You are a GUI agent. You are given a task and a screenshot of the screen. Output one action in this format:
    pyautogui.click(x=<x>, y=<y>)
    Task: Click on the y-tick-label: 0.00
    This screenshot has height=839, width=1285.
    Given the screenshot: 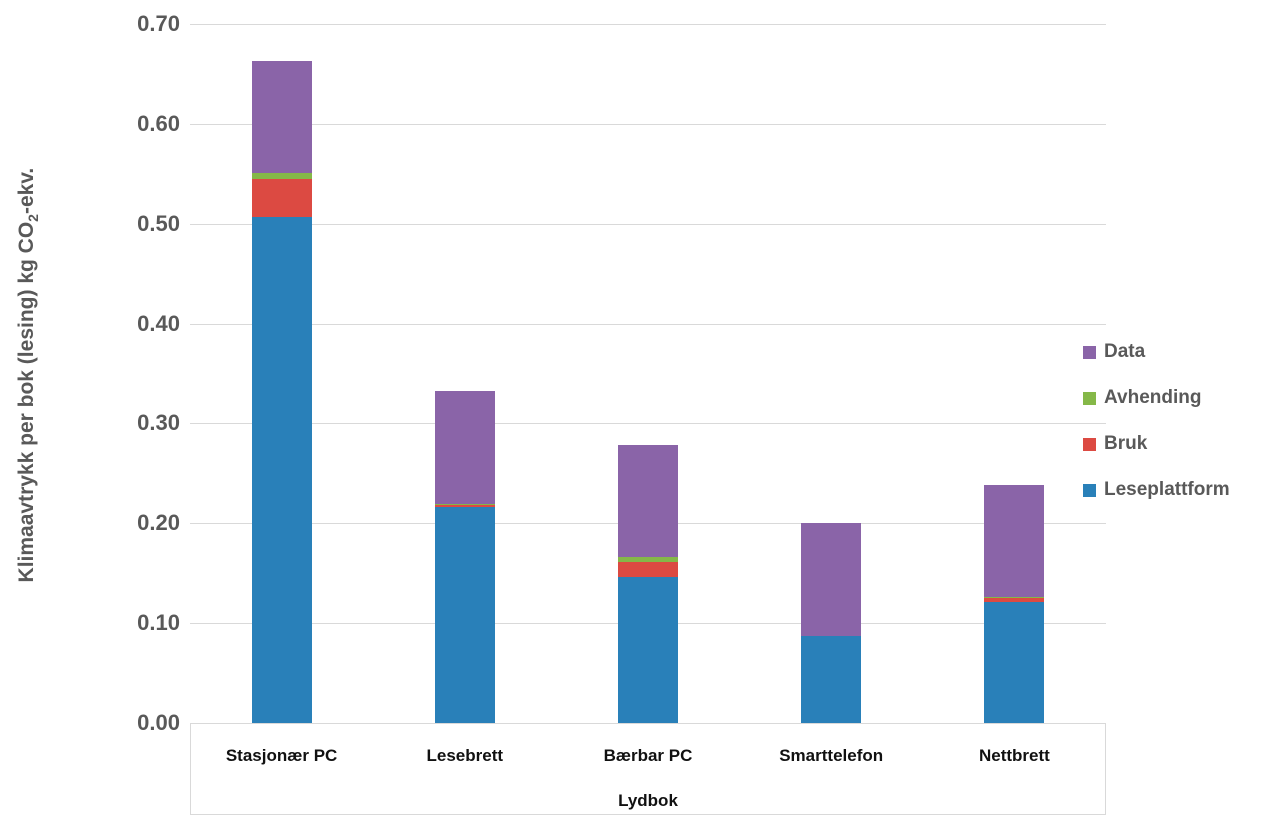 What is the action you would take?
    pyautogui.click(x=158, y=722)
    